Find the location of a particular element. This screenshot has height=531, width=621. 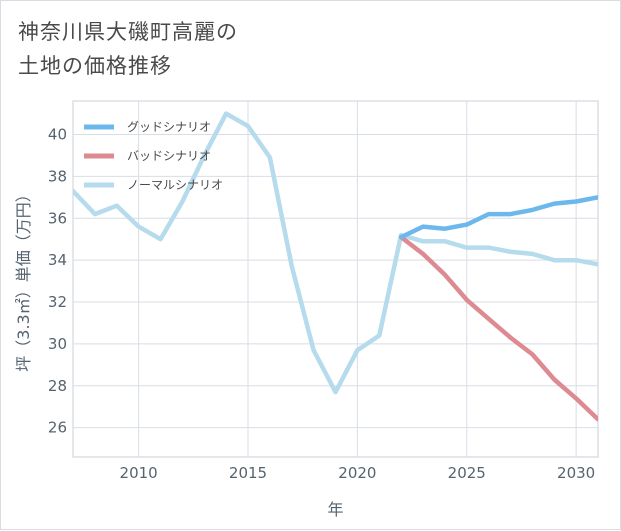

y-axis-title: 坪（3.3㎡）単価（万円） is located at coordinates (23, 278).